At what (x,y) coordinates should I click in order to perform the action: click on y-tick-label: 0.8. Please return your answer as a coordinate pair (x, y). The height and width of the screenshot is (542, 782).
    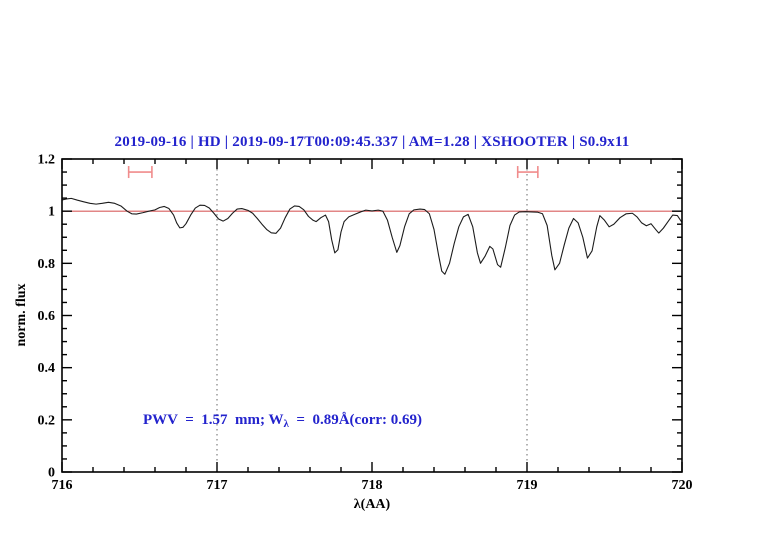
    Looking at the image, I should click on (47, 264).